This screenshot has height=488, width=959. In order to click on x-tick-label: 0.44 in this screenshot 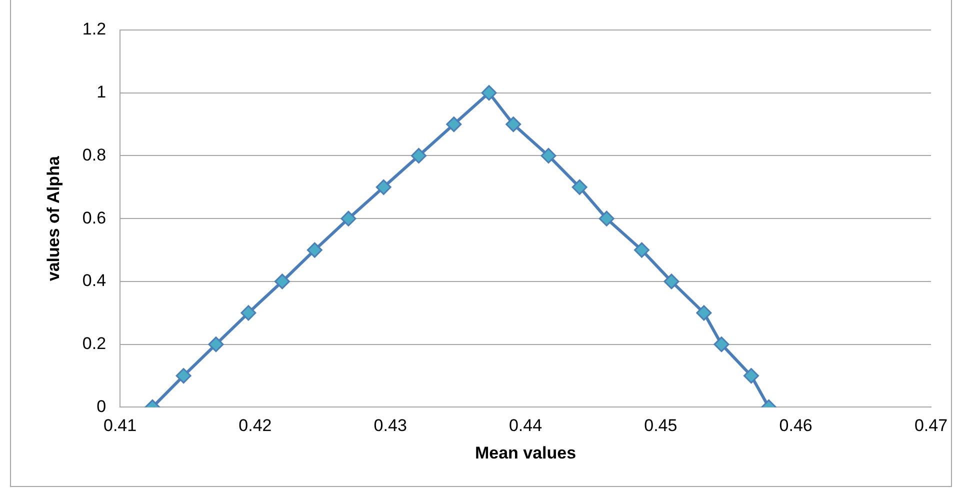, I will do `click(525, 426)`.